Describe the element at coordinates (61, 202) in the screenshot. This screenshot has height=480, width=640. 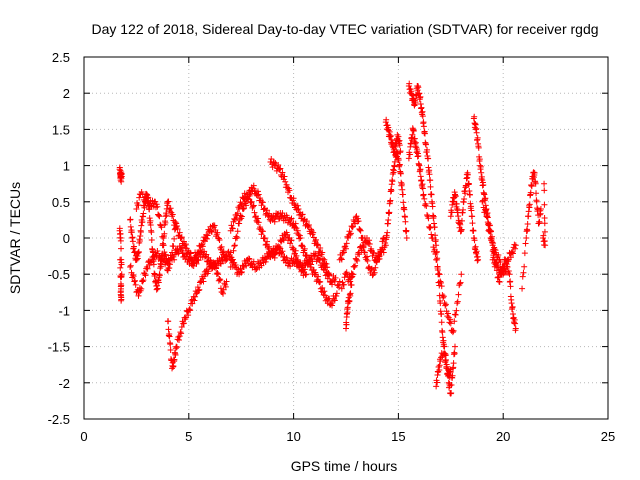
I see `y-tick-label: 0.5` at that location.